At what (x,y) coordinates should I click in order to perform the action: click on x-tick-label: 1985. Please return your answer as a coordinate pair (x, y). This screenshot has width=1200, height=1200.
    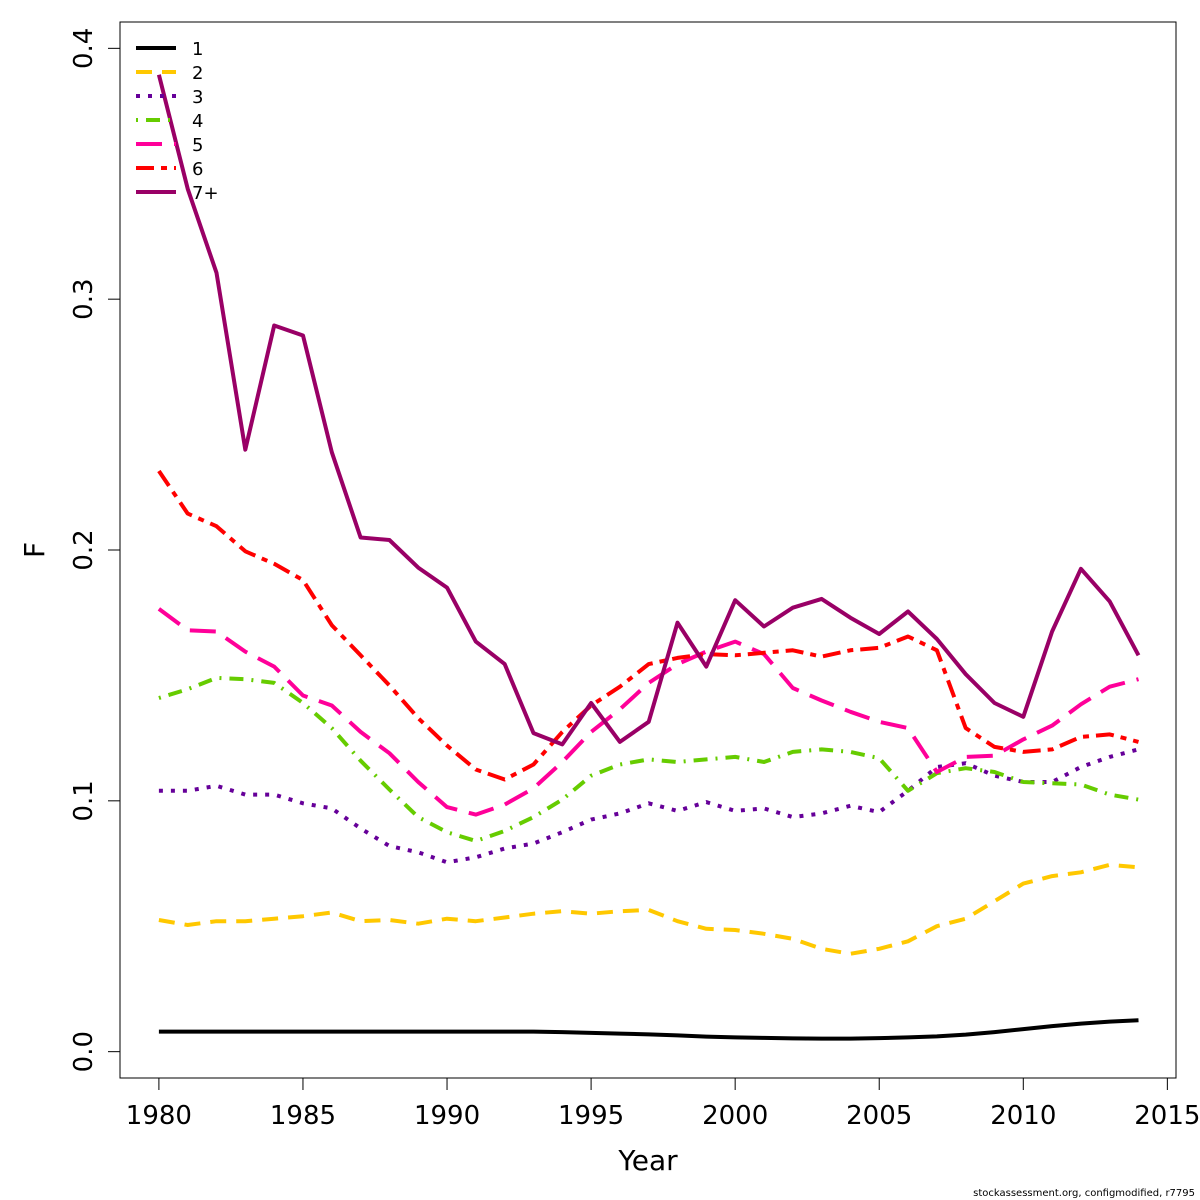
    Looking at the image, I should click on (303, 1116).